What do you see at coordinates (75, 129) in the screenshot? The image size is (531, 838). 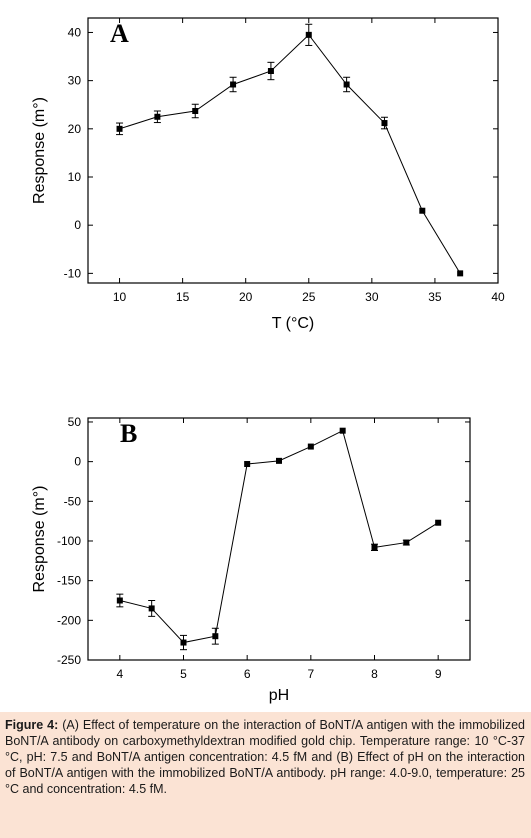 I see `y-tick-label: 20` at bounding box center [75, 129].